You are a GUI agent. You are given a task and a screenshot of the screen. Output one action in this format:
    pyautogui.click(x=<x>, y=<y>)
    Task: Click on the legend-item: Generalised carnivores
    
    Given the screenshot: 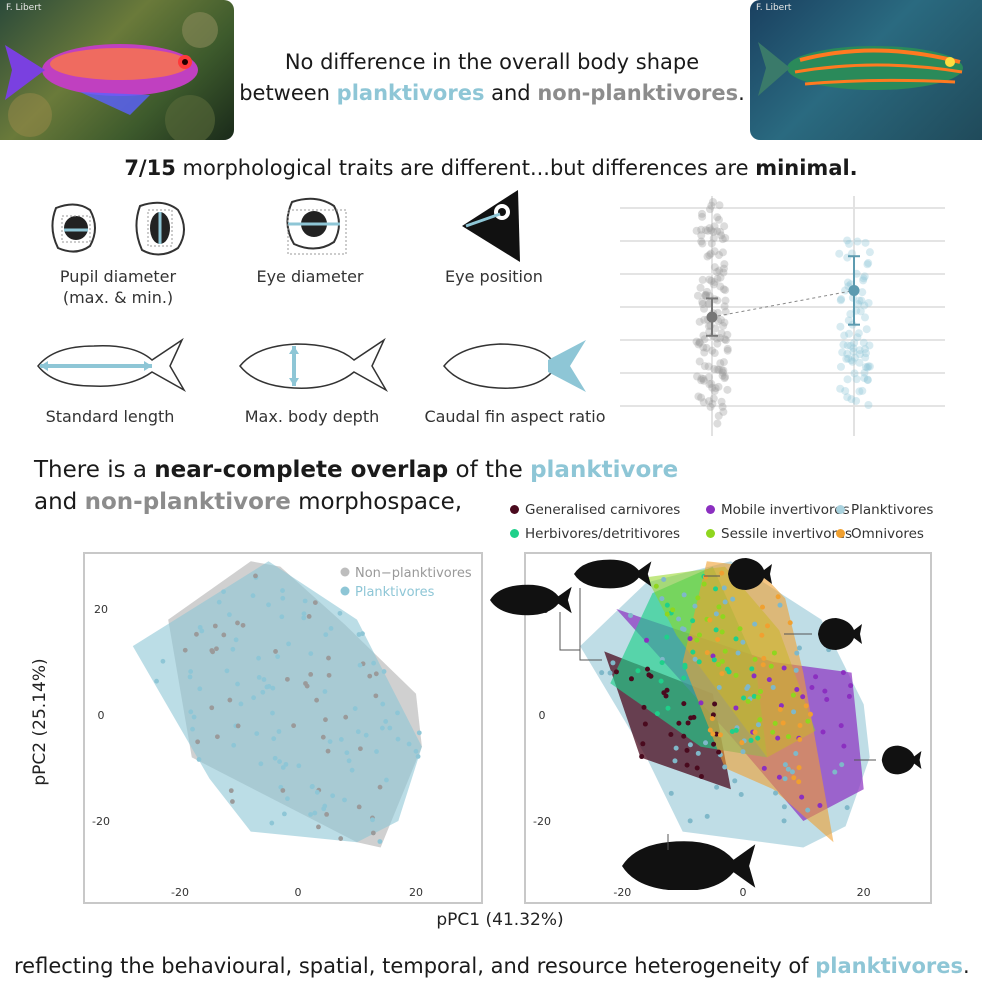 What is the action you would take?
    pyautogui.click(x=595, y=510)
    